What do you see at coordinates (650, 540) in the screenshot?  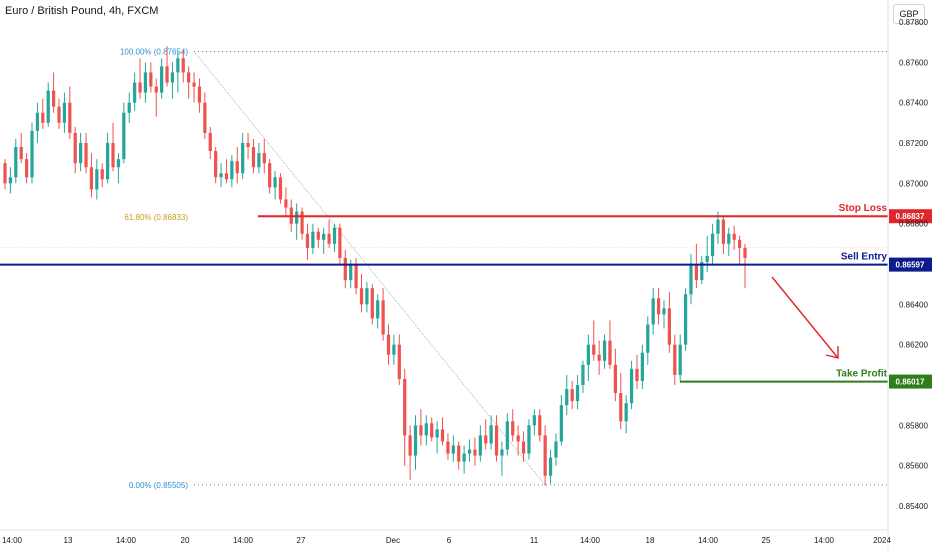 I see `x-tick-label: 18` at bounding box center [650, 540].